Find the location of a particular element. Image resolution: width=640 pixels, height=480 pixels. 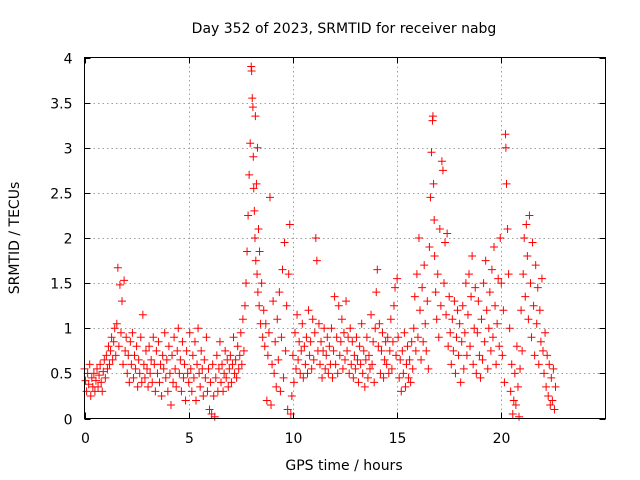

y-tick-label: 1 is located at coordinates (68, 330).